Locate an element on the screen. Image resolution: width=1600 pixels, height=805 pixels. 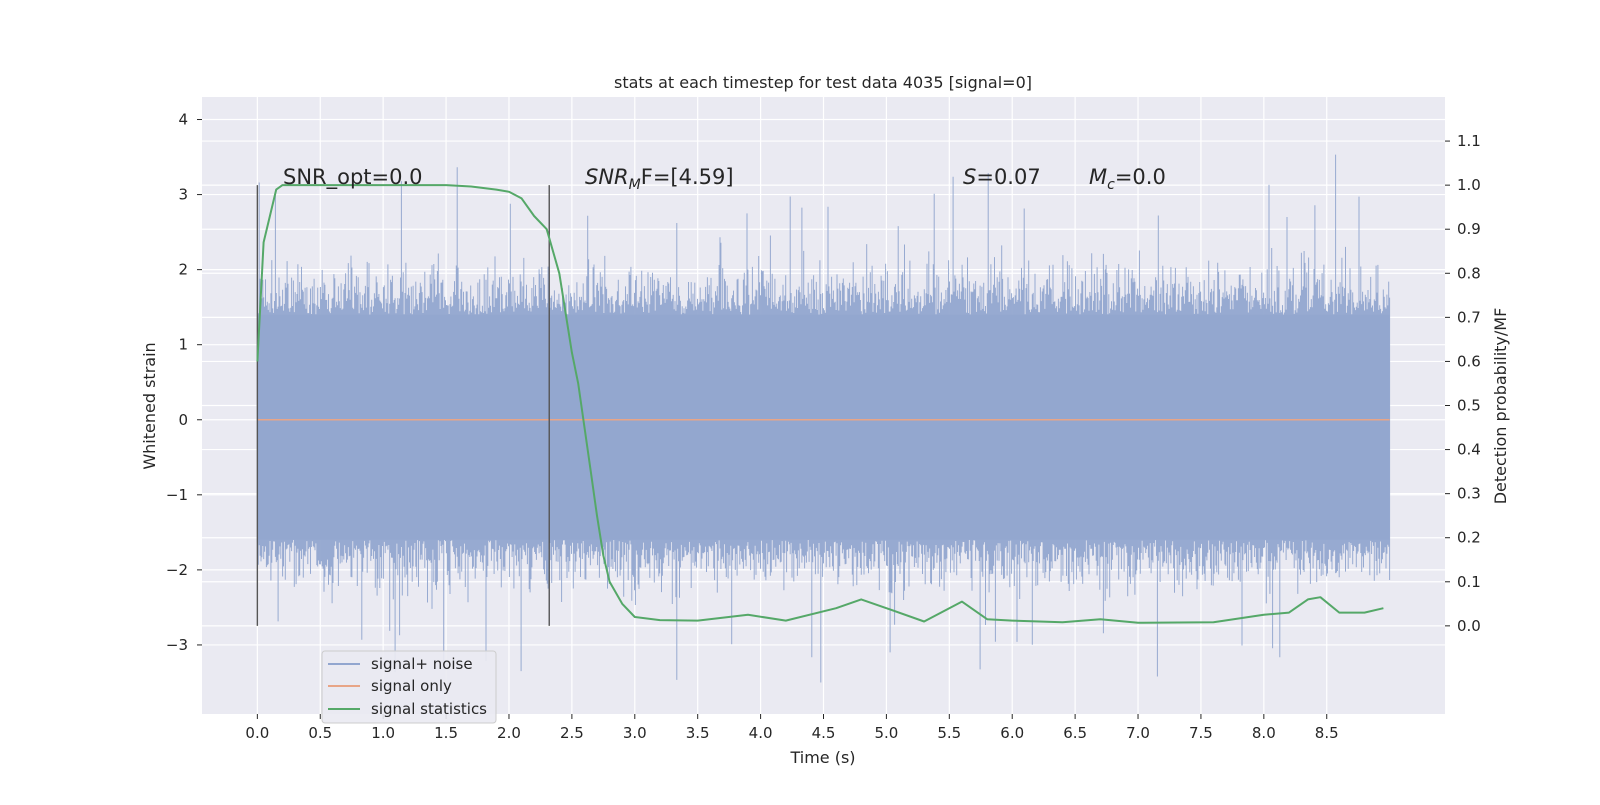
annotation-snr-mf: SNRMF=[4.59] is located at coordinates (659, 179).